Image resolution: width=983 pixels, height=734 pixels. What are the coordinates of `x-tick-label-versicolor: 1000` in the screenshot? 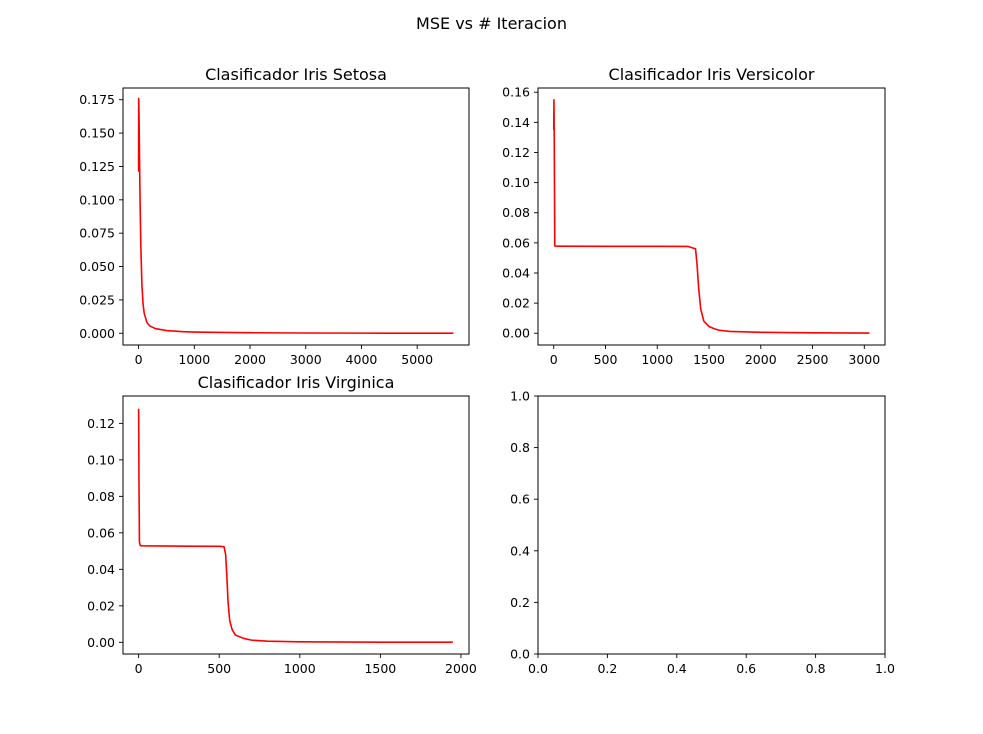 It's located at (657, 359).